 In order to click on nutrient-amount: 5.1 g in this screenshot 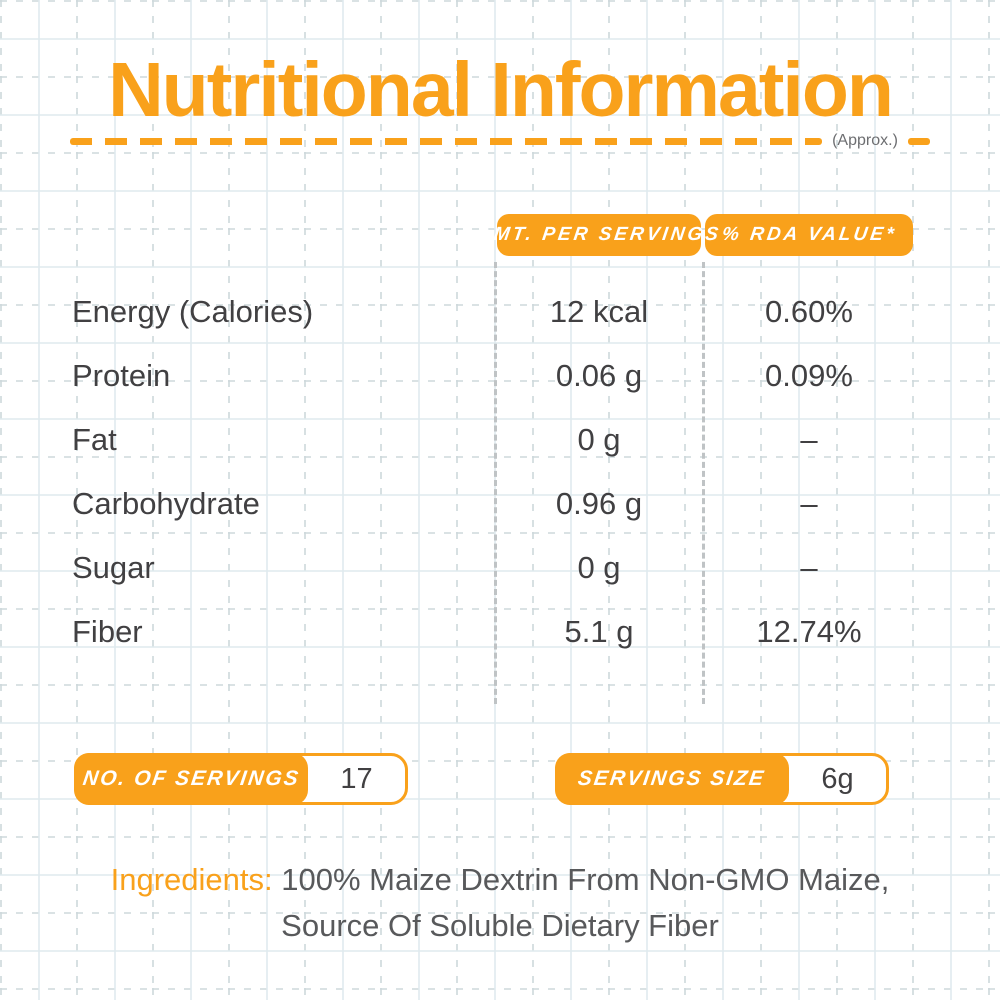, I will do `click(599, 631)`.